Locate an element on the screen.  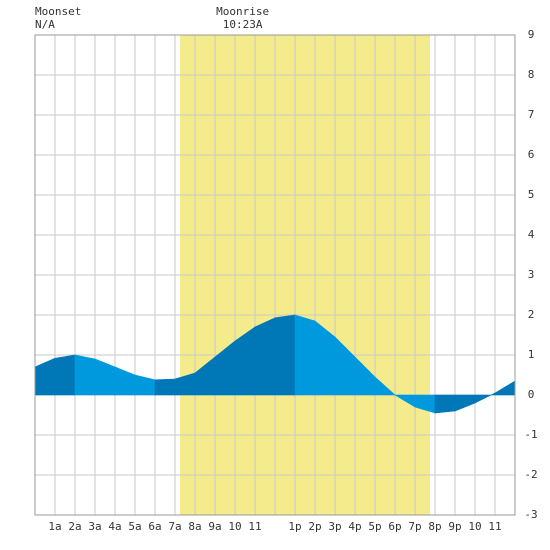
x-tick-label: 6a is located at coordinates (154, 526).